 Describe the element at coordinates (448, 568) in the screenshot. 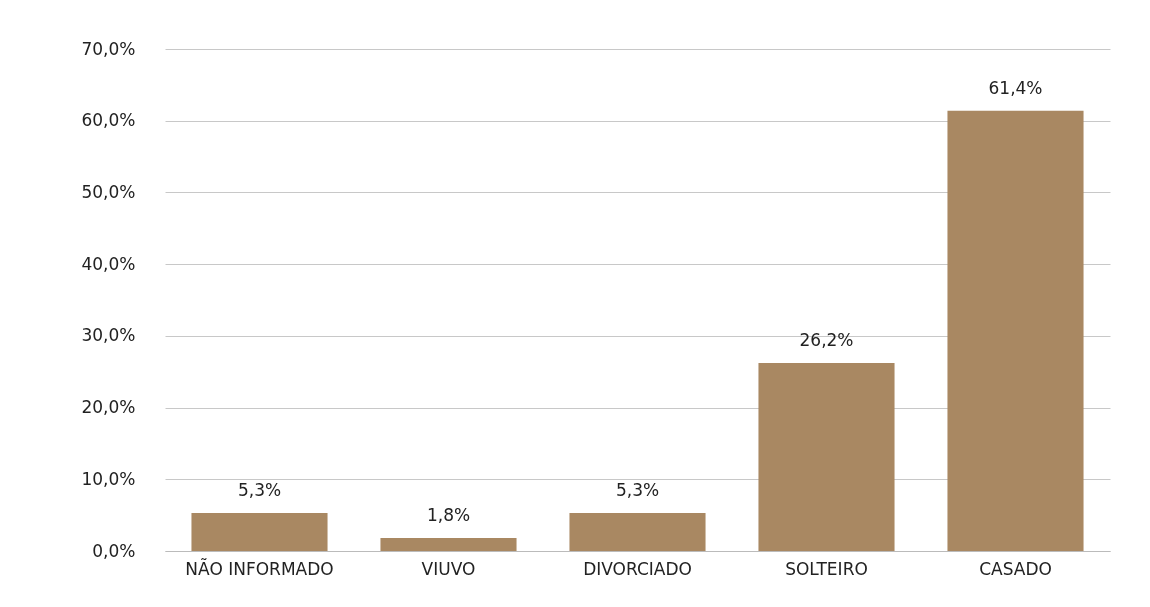

I see `x-tick-label: VIUVO` at that location.